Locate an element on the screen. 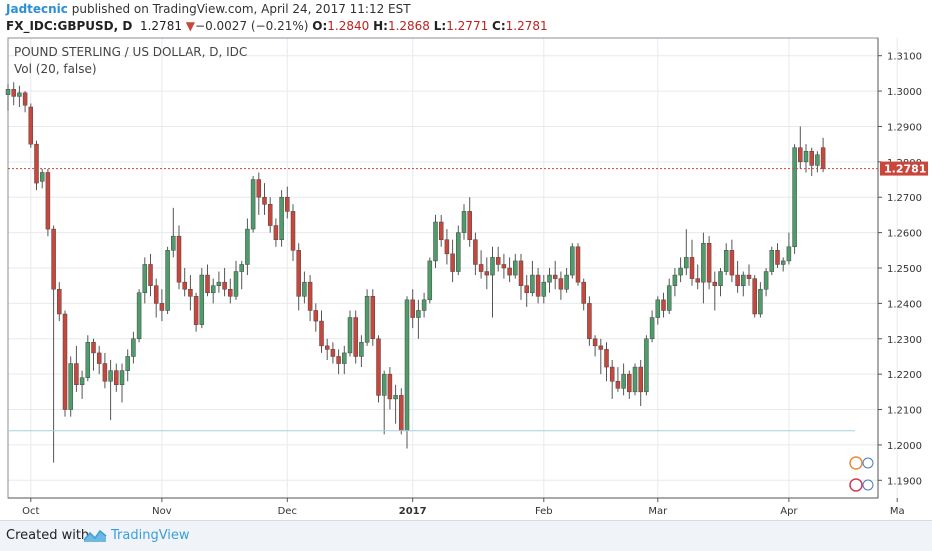  x-tick-label: Ma is located at coordinates (897, 511).